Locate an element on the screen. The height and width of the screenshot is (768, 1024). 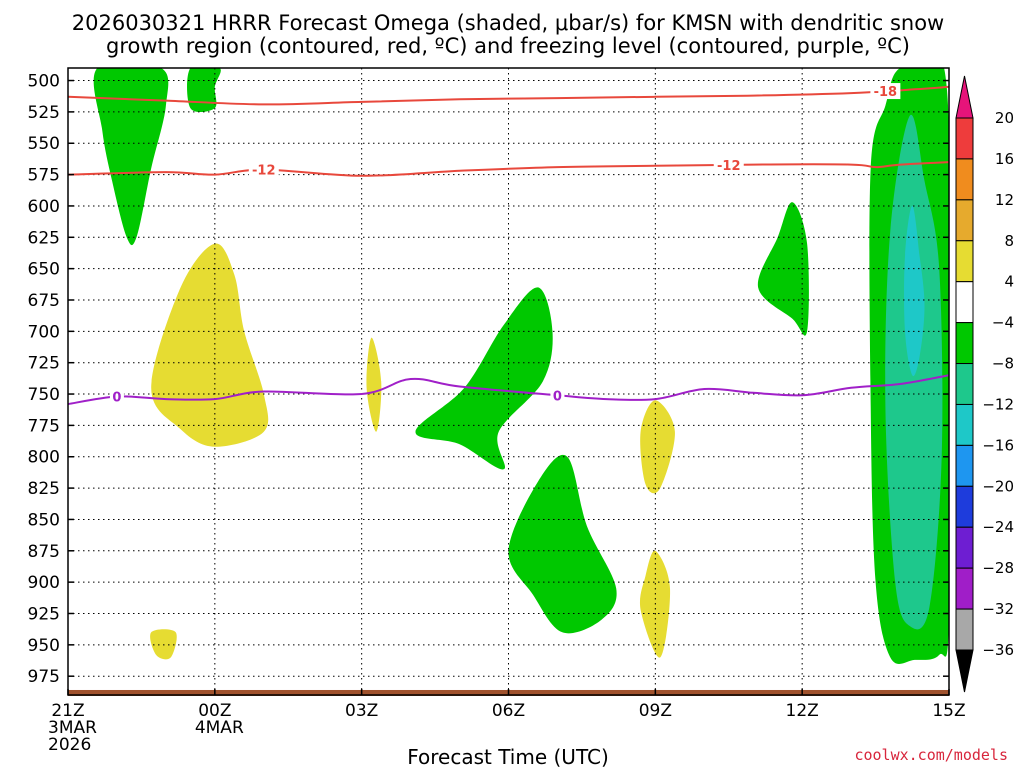
x-tick-label: 00Z is located at coordinates (214, 711).